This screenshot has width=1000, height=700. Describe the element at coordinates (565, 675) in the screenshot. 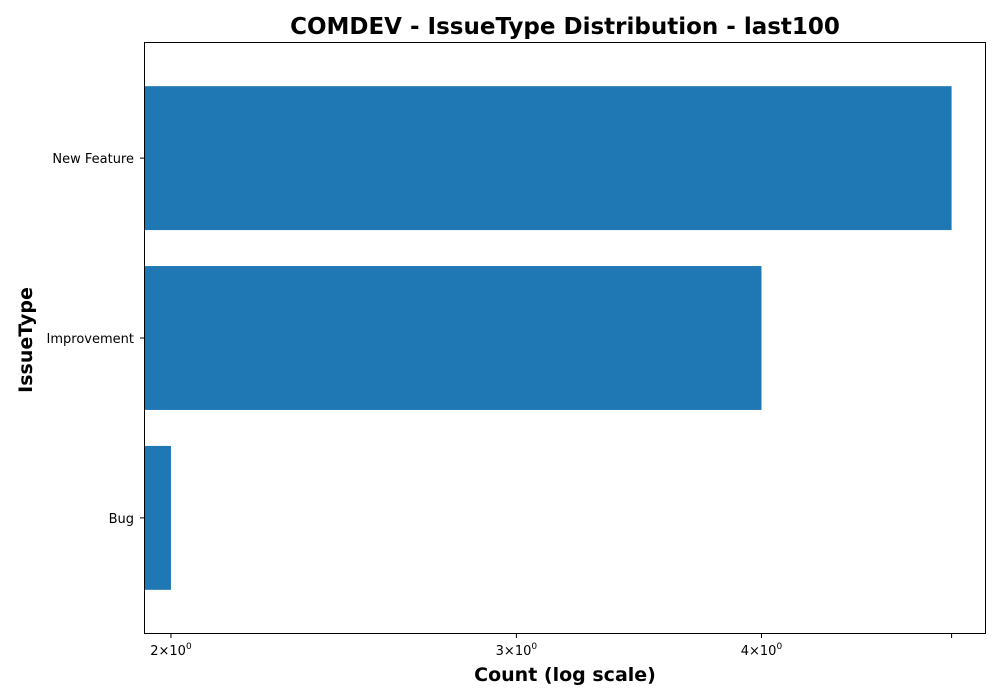

I see `x-axis-label: Count (log scale)` at that location.